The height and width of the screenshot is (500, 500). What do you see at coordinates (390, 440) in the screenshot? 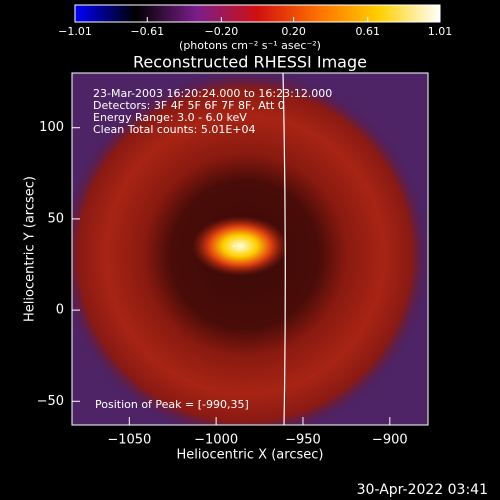
I see `x-tick-label: −900` at bounding box center [390, 440].